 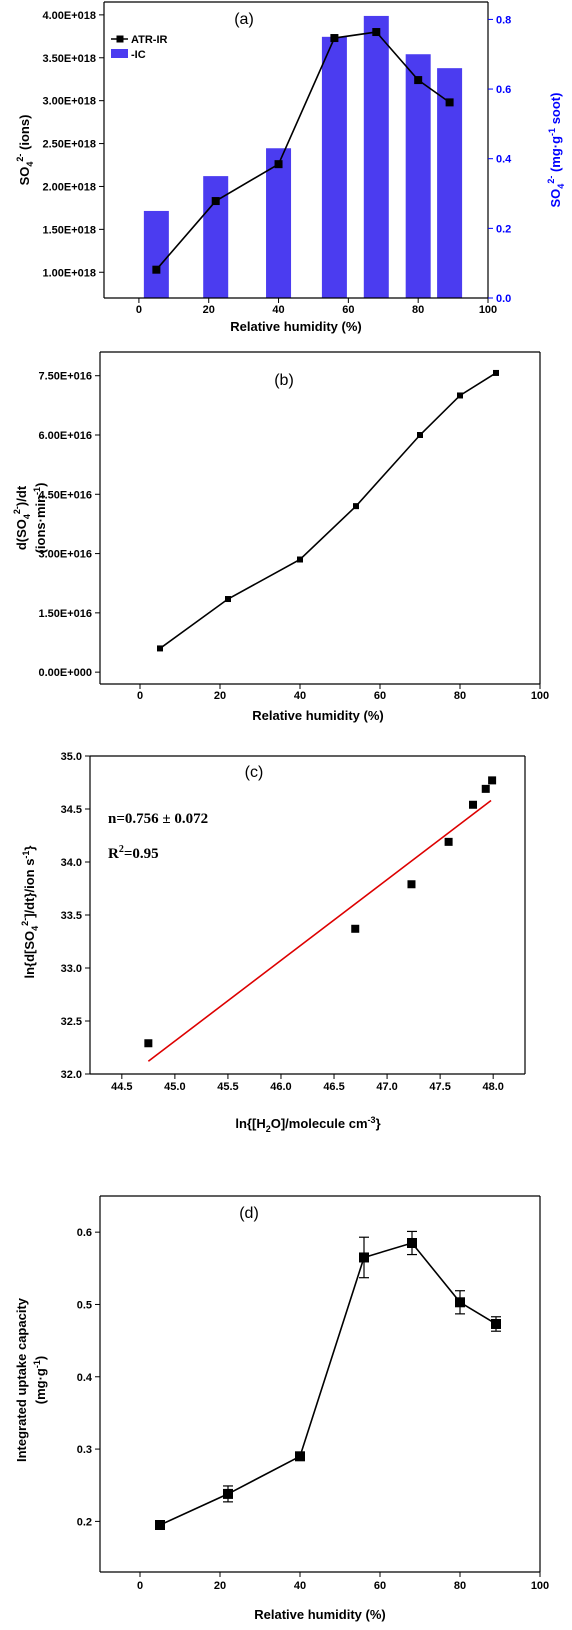 I want to click on label-part: 2, so click(x=121, y=849).